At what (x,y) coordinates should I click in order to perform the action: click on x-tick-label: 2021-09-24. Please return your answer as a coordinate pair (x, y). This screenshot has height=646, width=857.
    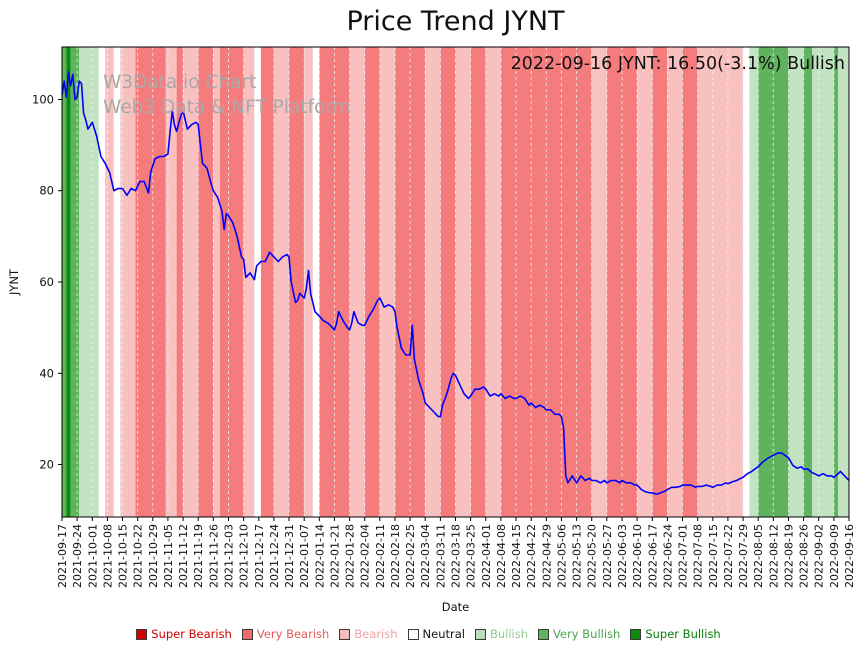
    Looking at the image, I should click on (77, 556).